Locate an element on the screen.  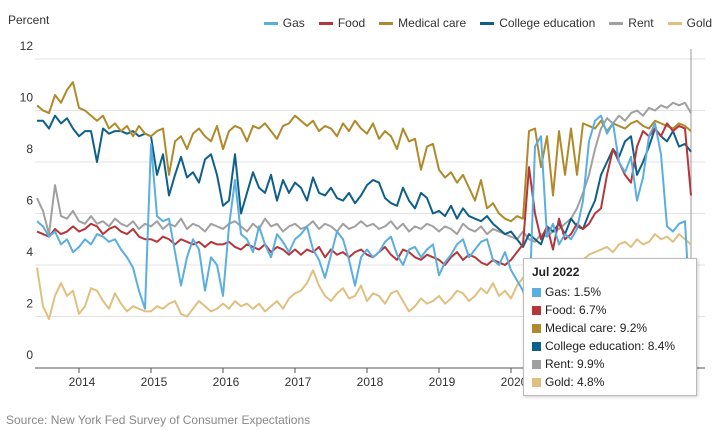
tooltip-row: Rent: 9.9% is located at coordinates (610, 364).